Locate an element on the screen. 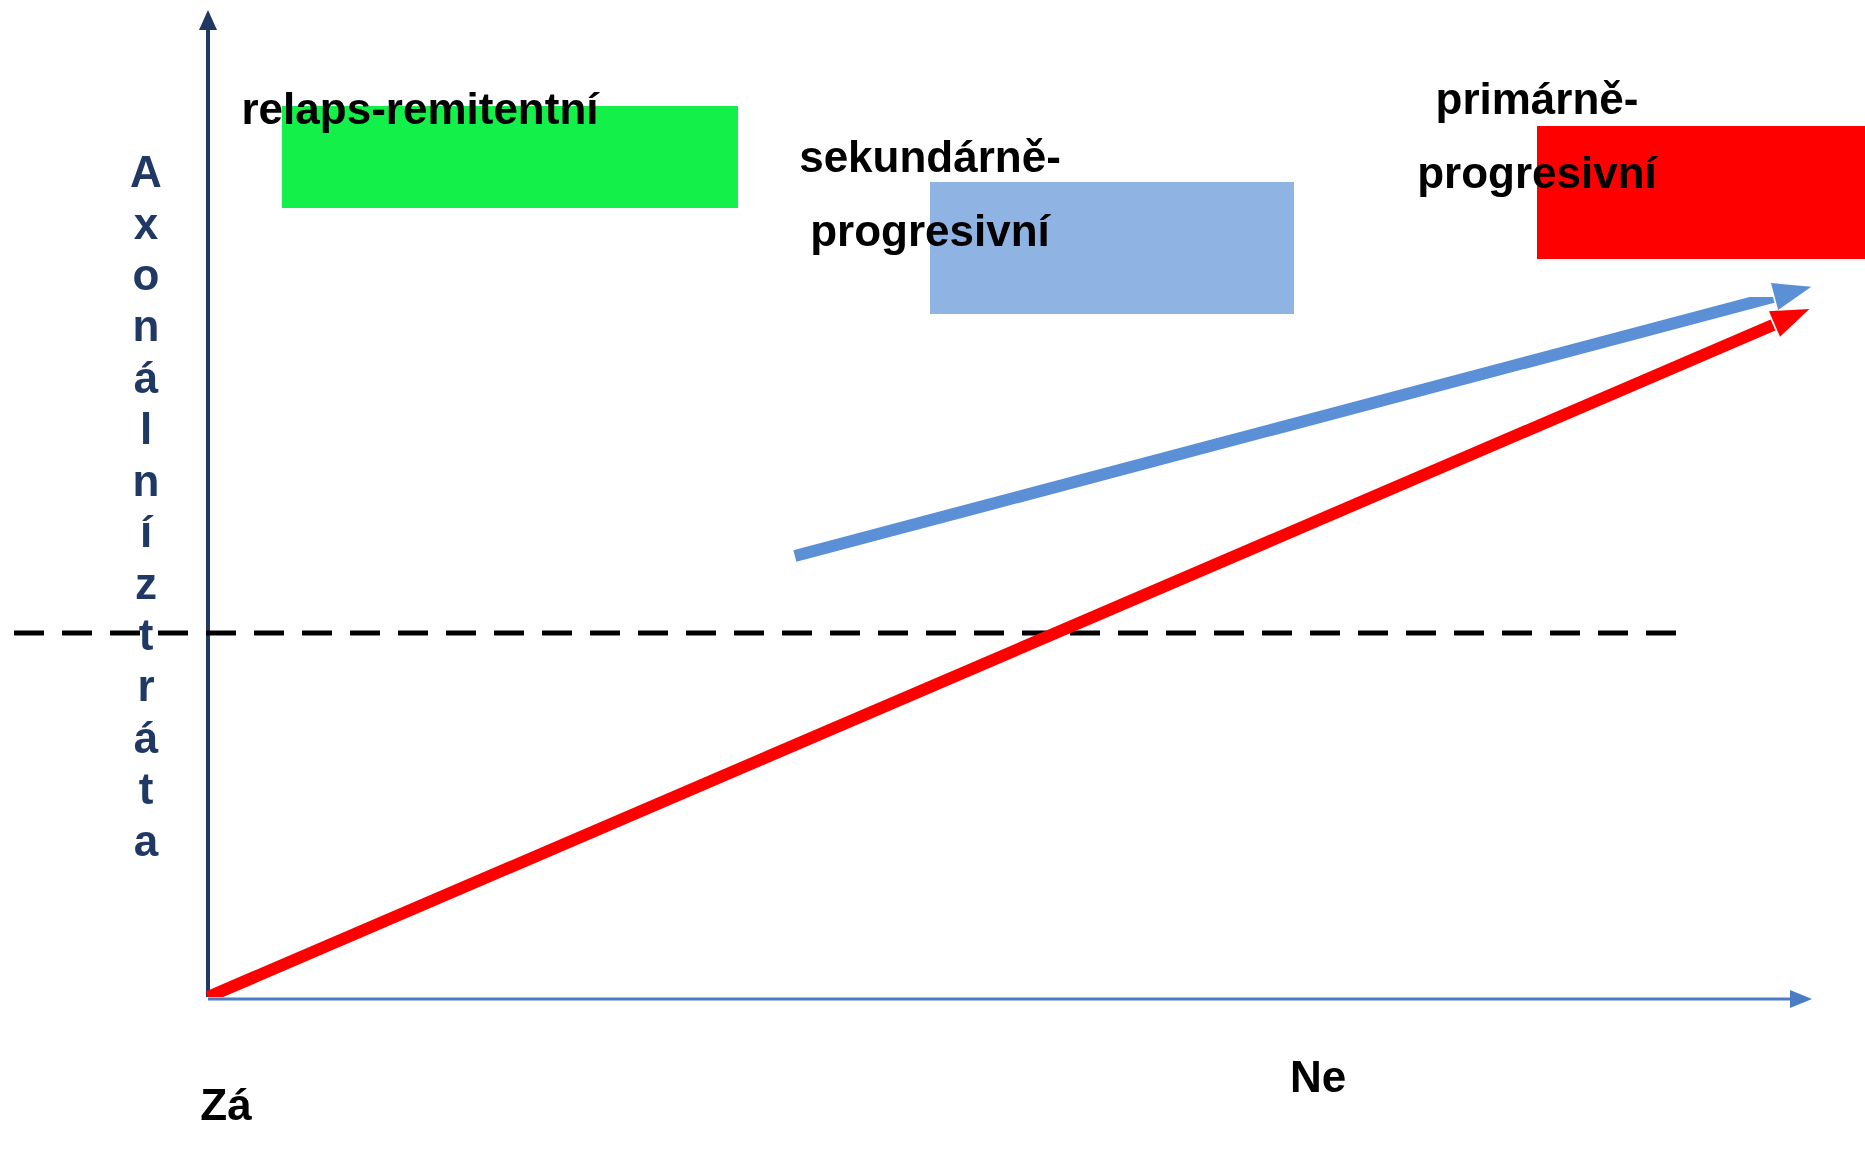 The height and width of the screenshot is (1160, 1865). text: Zá is located at coordinates (226, 1105).